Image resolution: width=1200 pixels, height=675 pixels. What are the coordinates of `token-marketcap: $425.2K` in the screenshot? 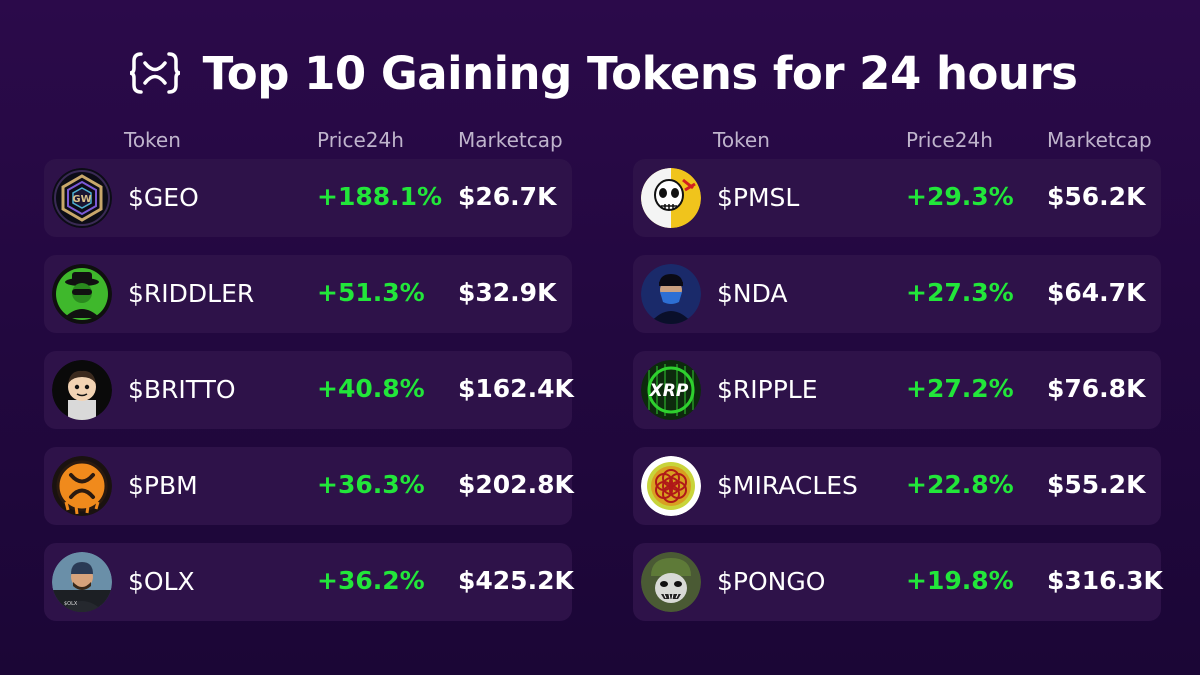 It's located at (516, 580).